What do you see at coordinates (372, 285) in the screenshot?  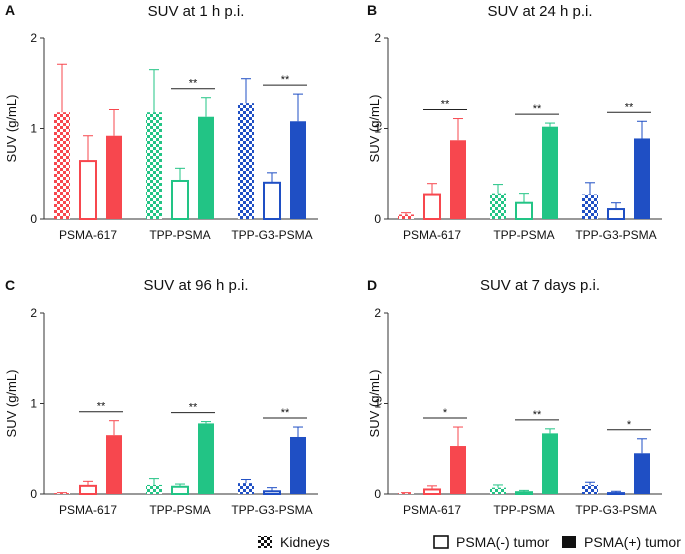 I see `panel-label: D` at bounding box center [372, 285].